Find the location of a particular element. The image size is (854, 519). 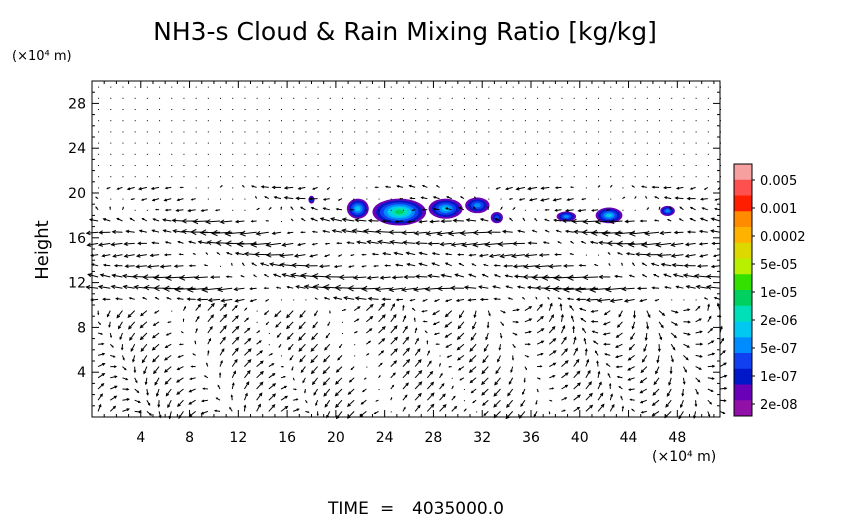

y-tick-label: 20 is located at coordinates (77, 194).